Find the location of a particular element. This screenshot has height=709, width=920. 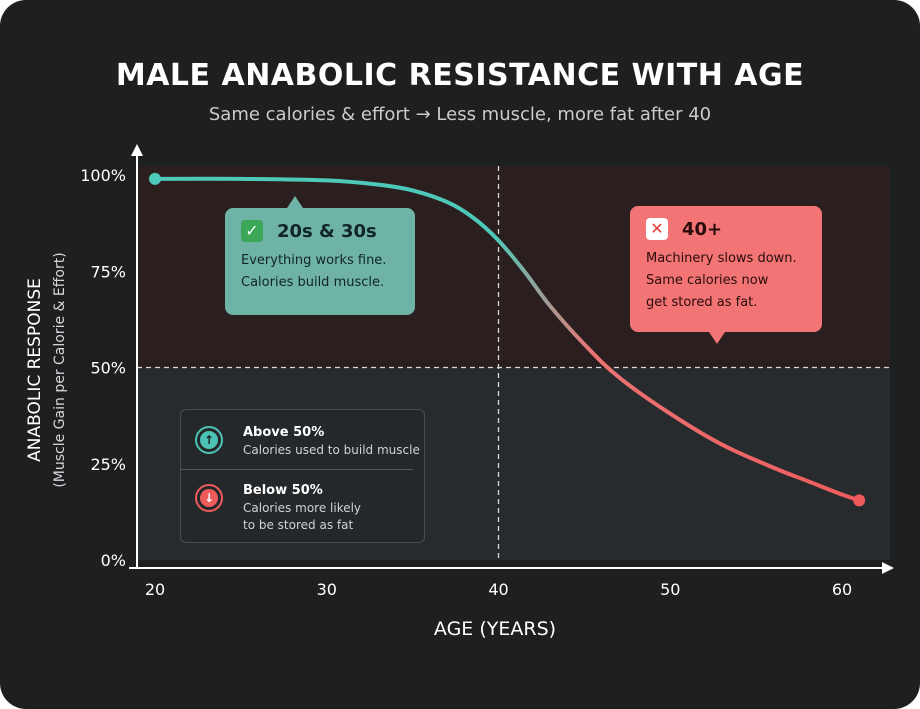

callout-older-heading: 40+ is located at coordinates (702, 229).